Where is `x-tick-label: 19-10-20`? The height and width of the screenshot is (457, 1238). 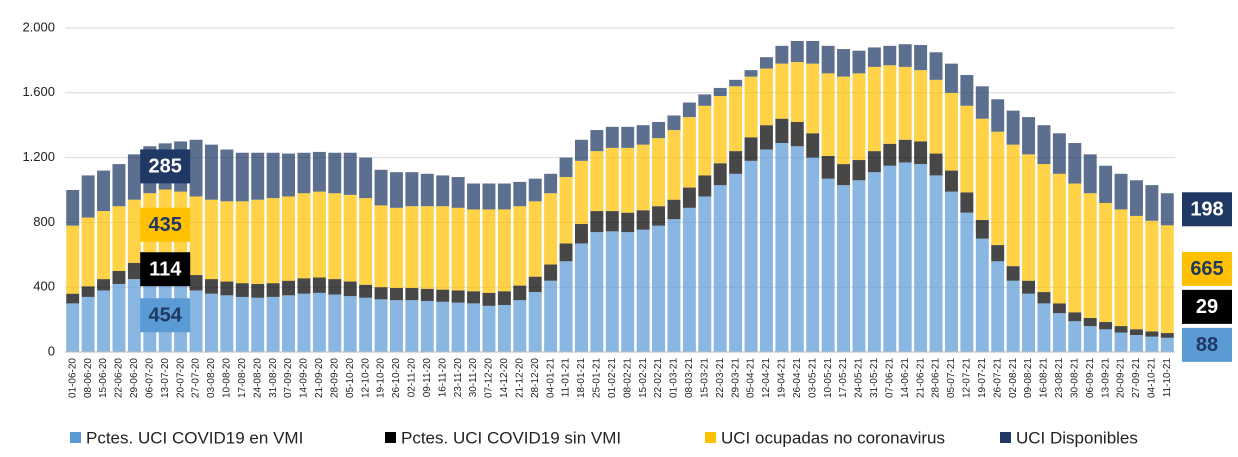 x-tick-label: 19-10-20 is located at coordinates (381, 378).